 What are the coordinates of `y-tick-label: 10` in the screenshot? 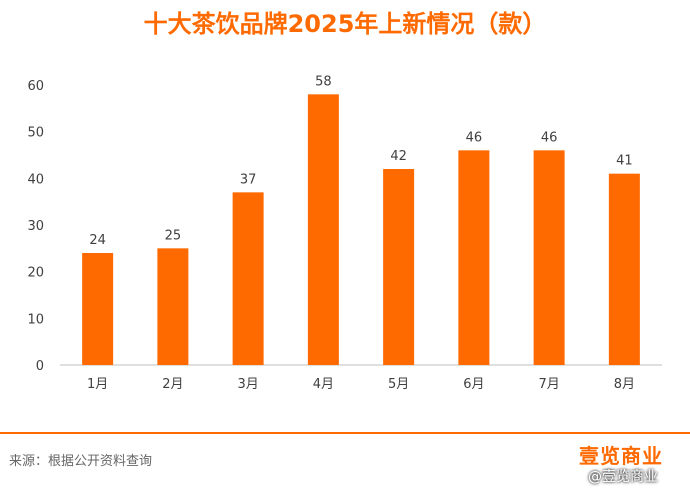 It's located at (35, 319).